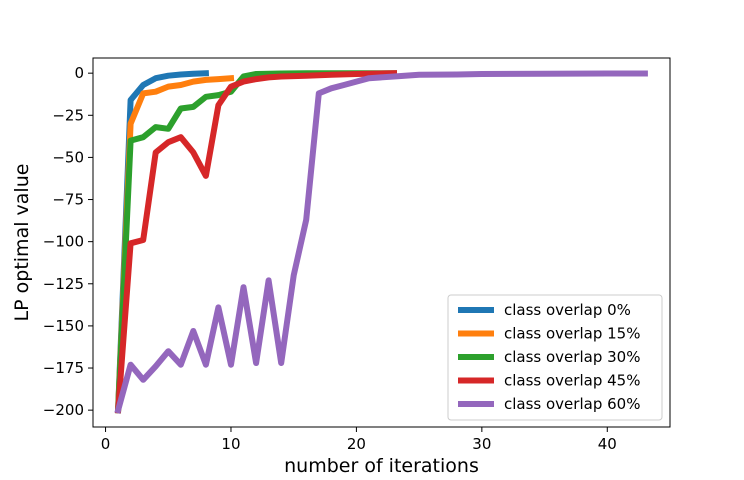 This screenshot has height=480, width=744. Describe the element at coordinates (63, 284) in the screenshot. I see `y-tick-label: −125` at that location.